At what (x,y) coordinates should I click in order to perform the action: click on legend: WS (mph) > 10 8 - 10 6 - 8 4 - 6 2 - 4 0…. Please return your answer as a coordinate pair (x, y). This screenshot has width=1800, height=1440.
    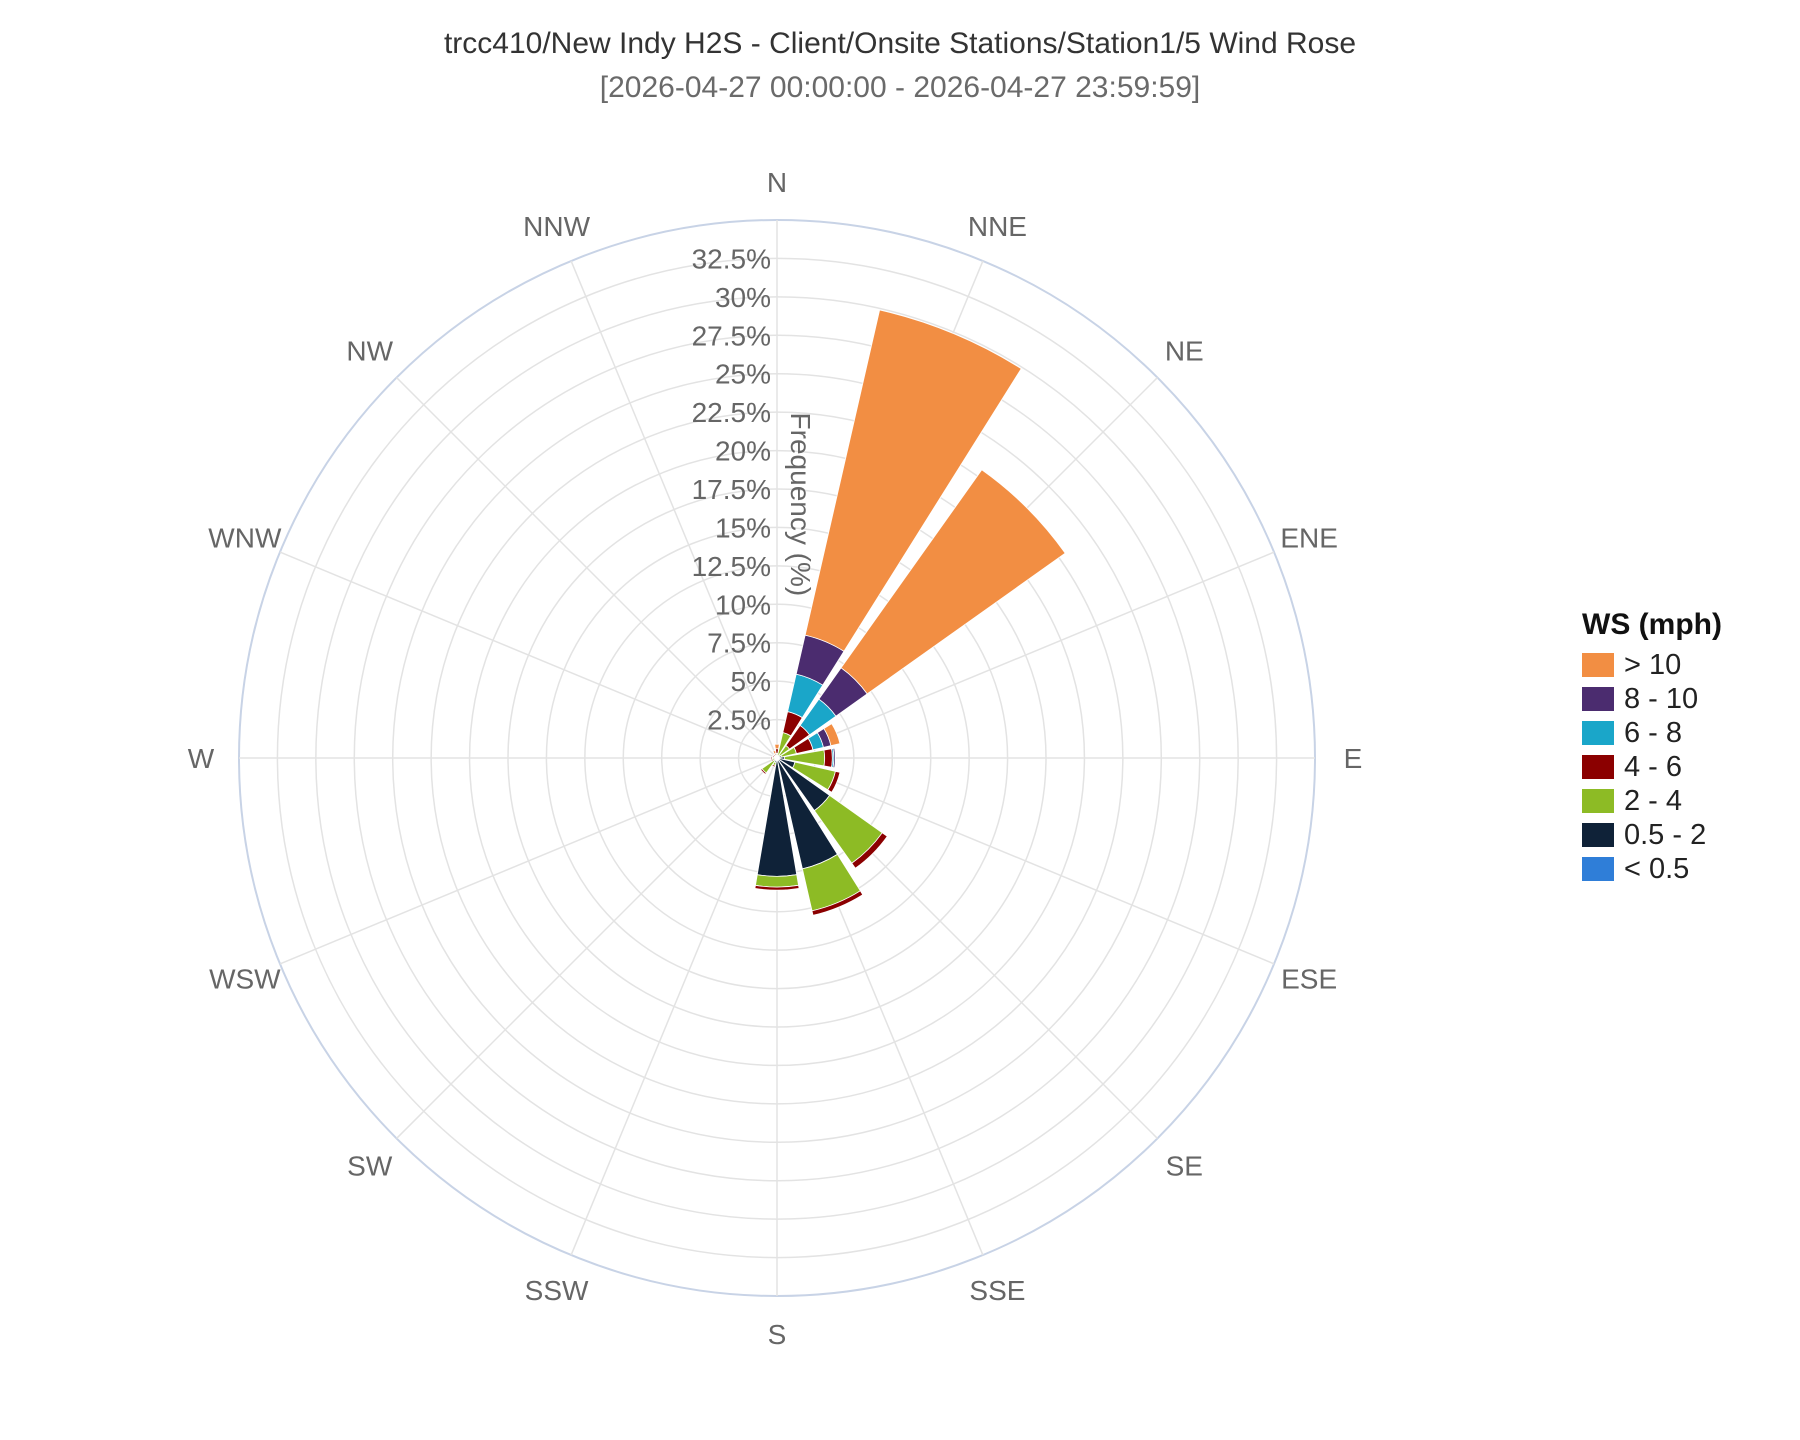
    Looking at the image, I should click on (1682, 747).